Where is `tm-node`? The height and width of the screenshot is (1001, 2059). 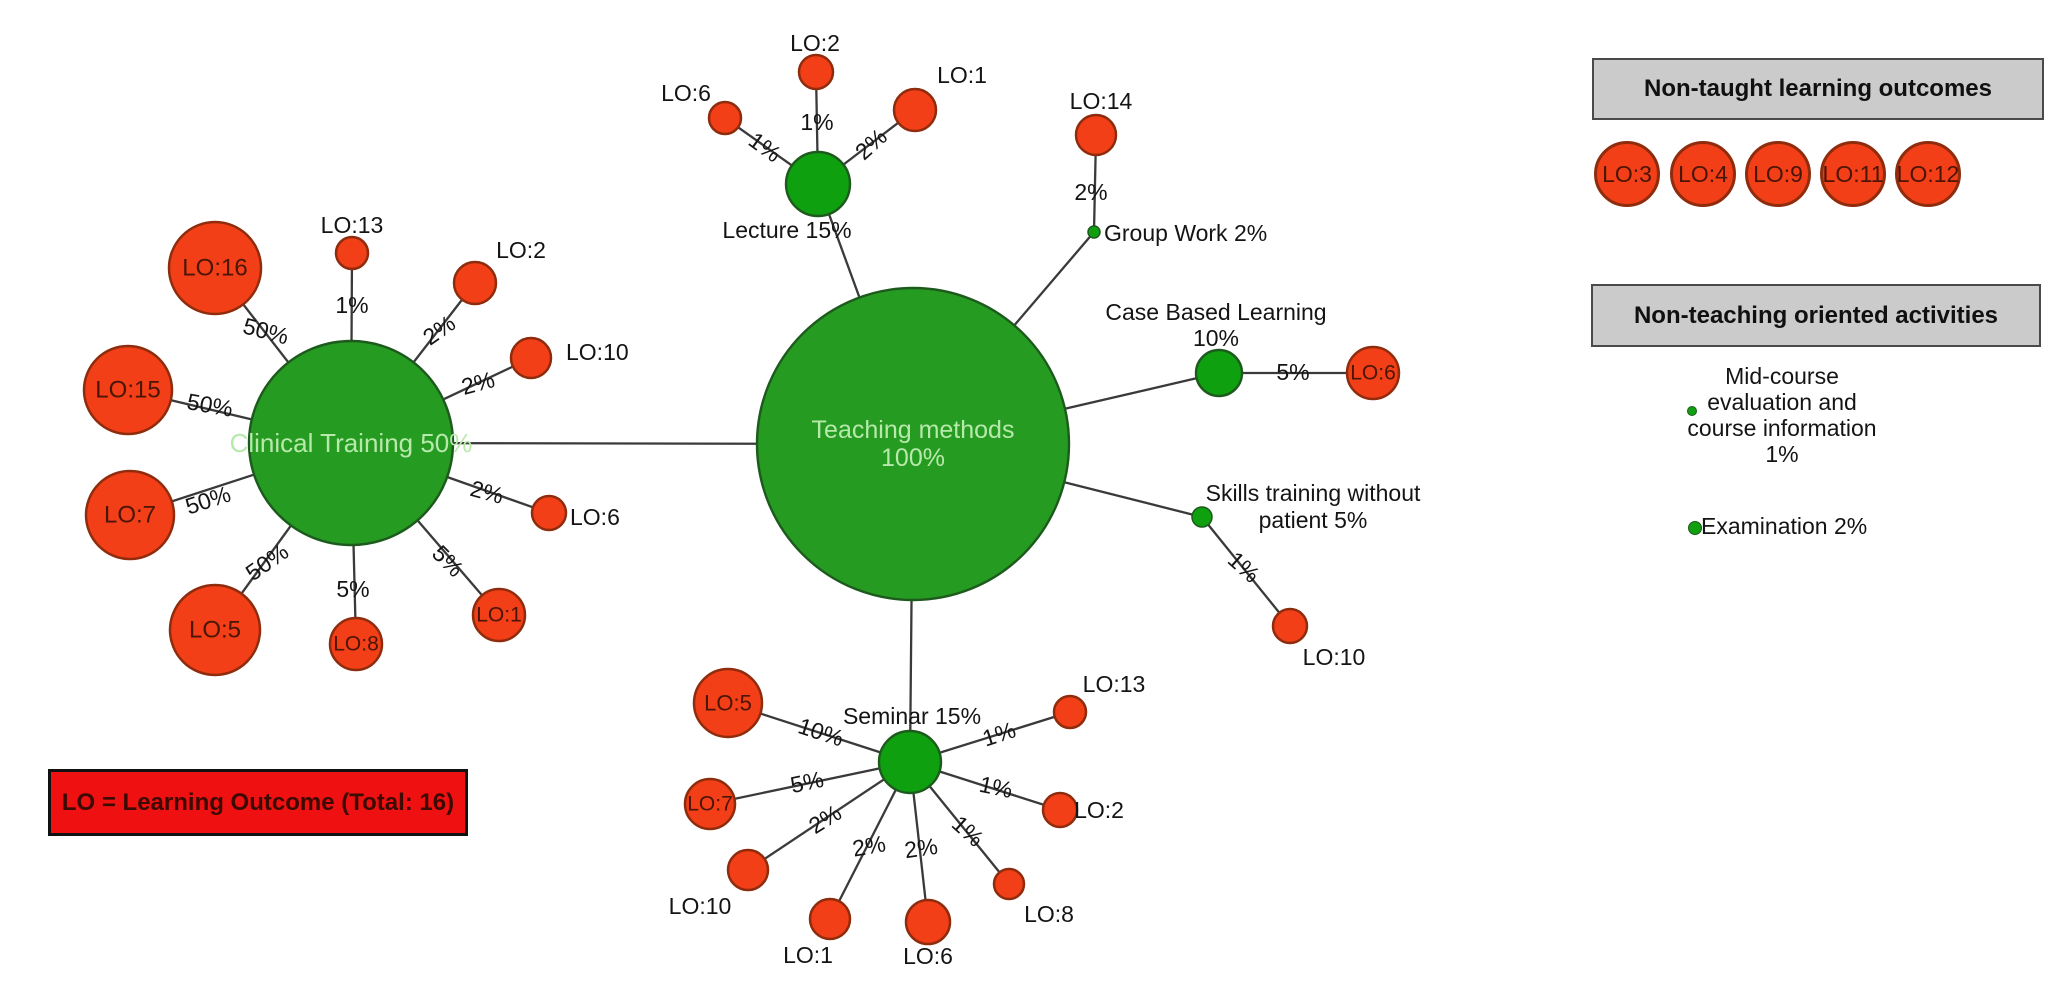 tm-node is located at coordinates (913, 444).